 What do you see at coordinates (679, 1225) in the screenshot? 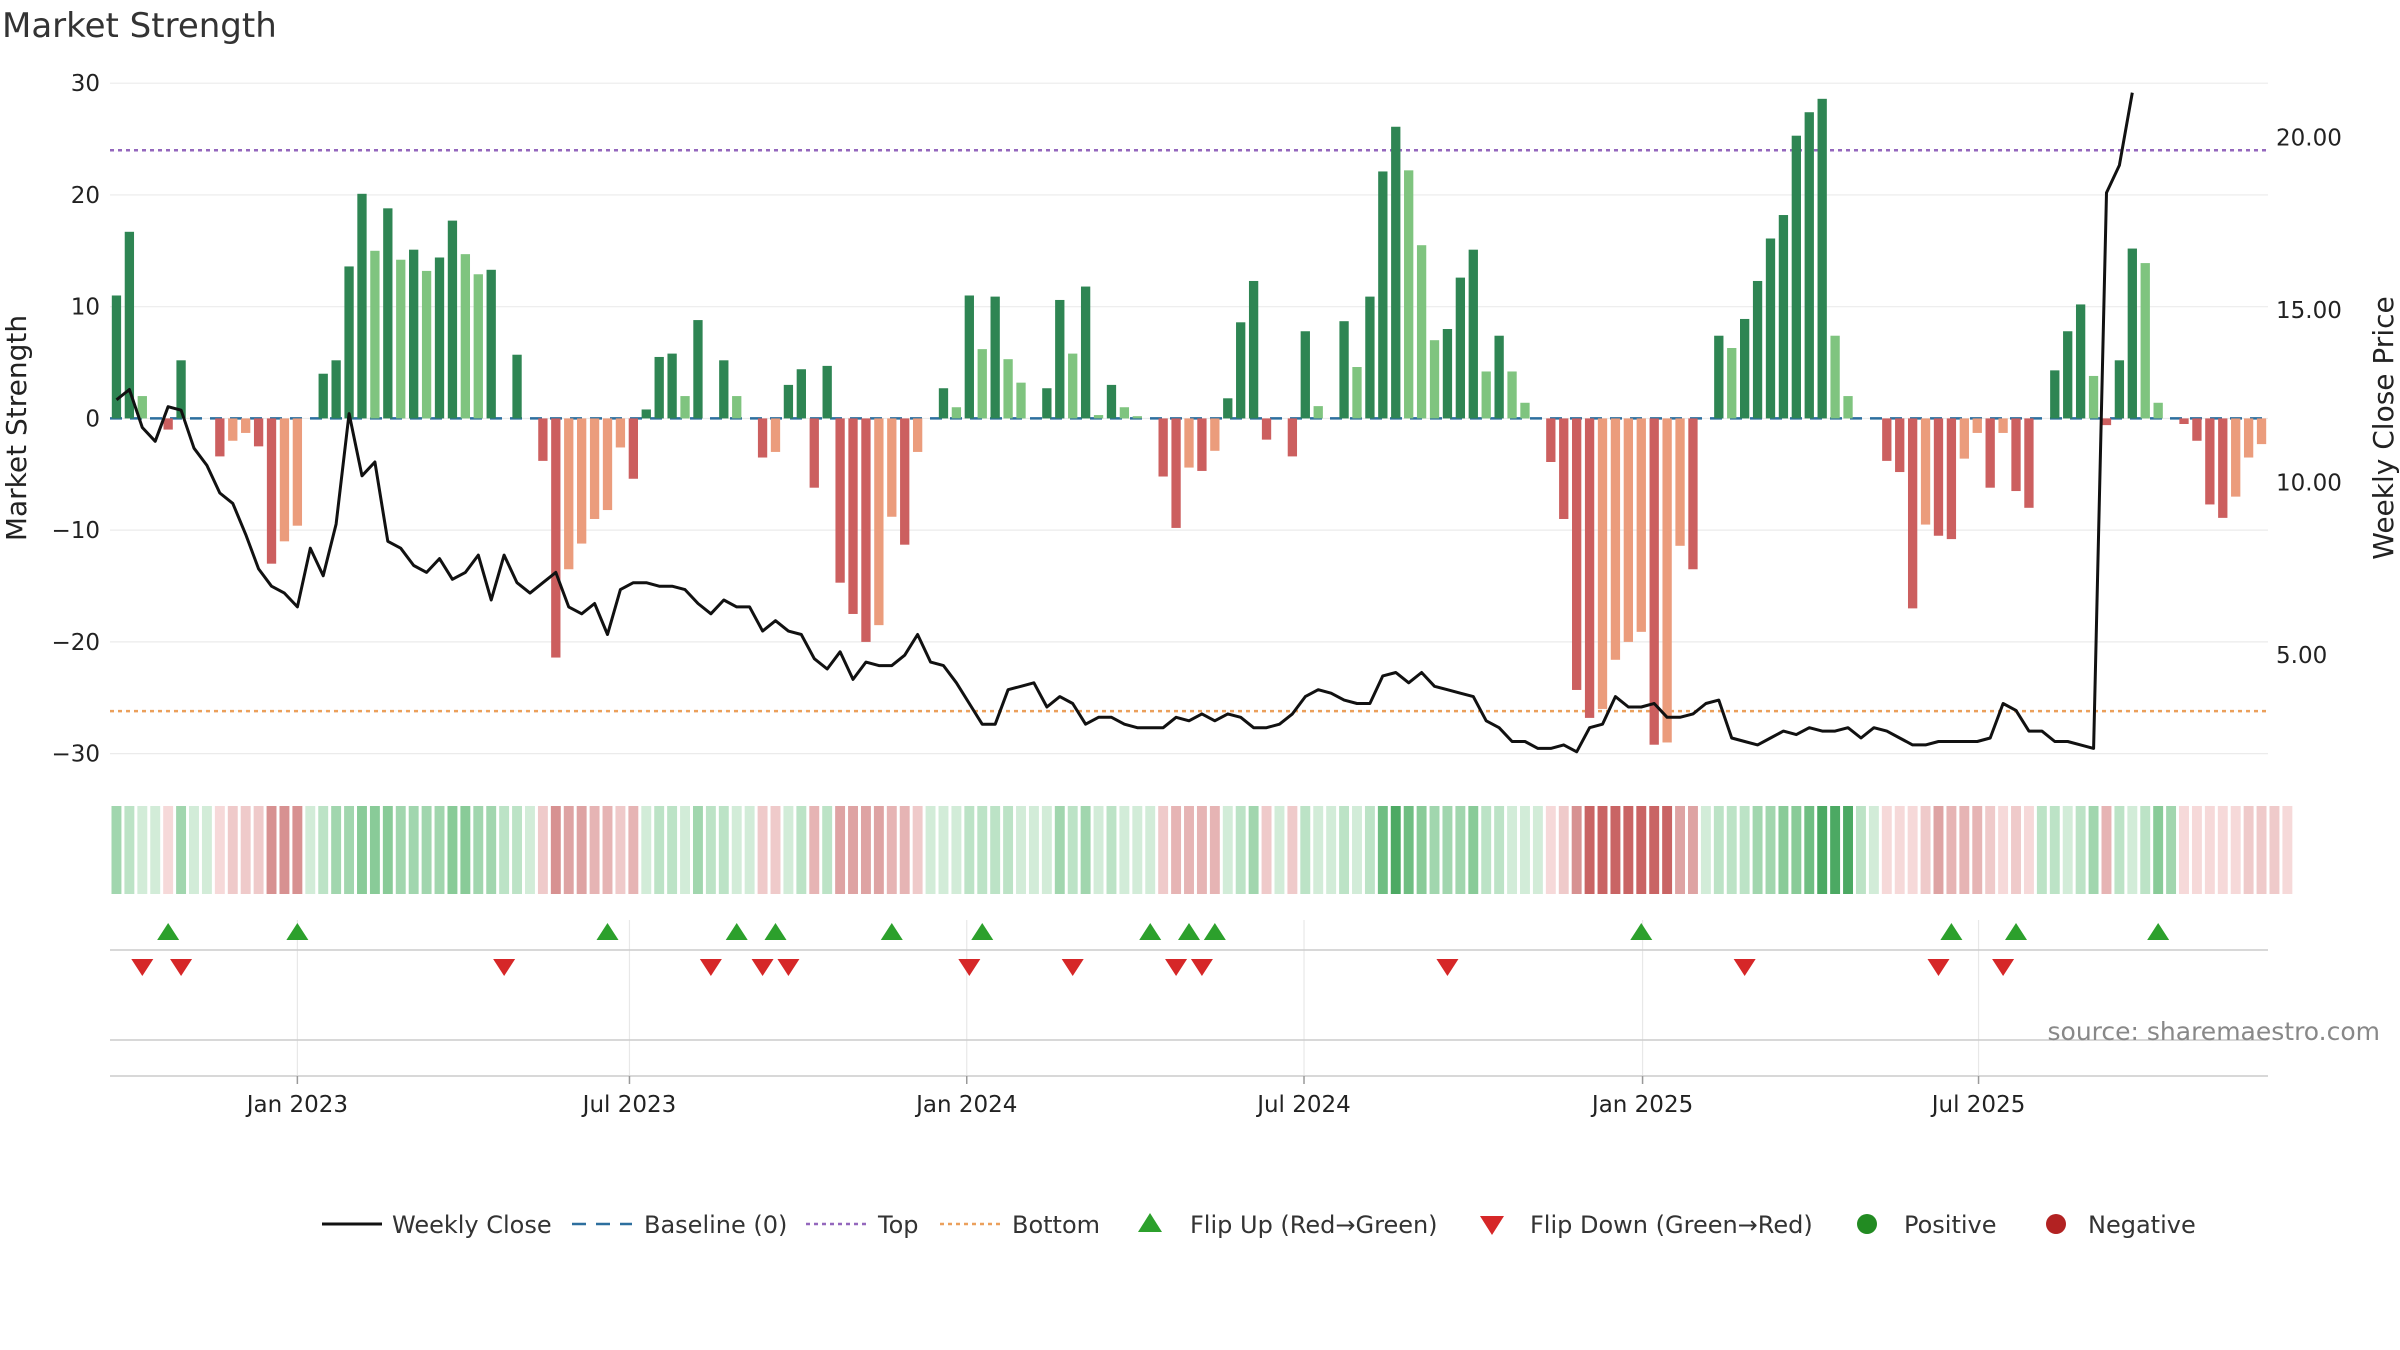
I see `legend-item-baseline: Baseline (0)` at bounding box center [679, 1225].